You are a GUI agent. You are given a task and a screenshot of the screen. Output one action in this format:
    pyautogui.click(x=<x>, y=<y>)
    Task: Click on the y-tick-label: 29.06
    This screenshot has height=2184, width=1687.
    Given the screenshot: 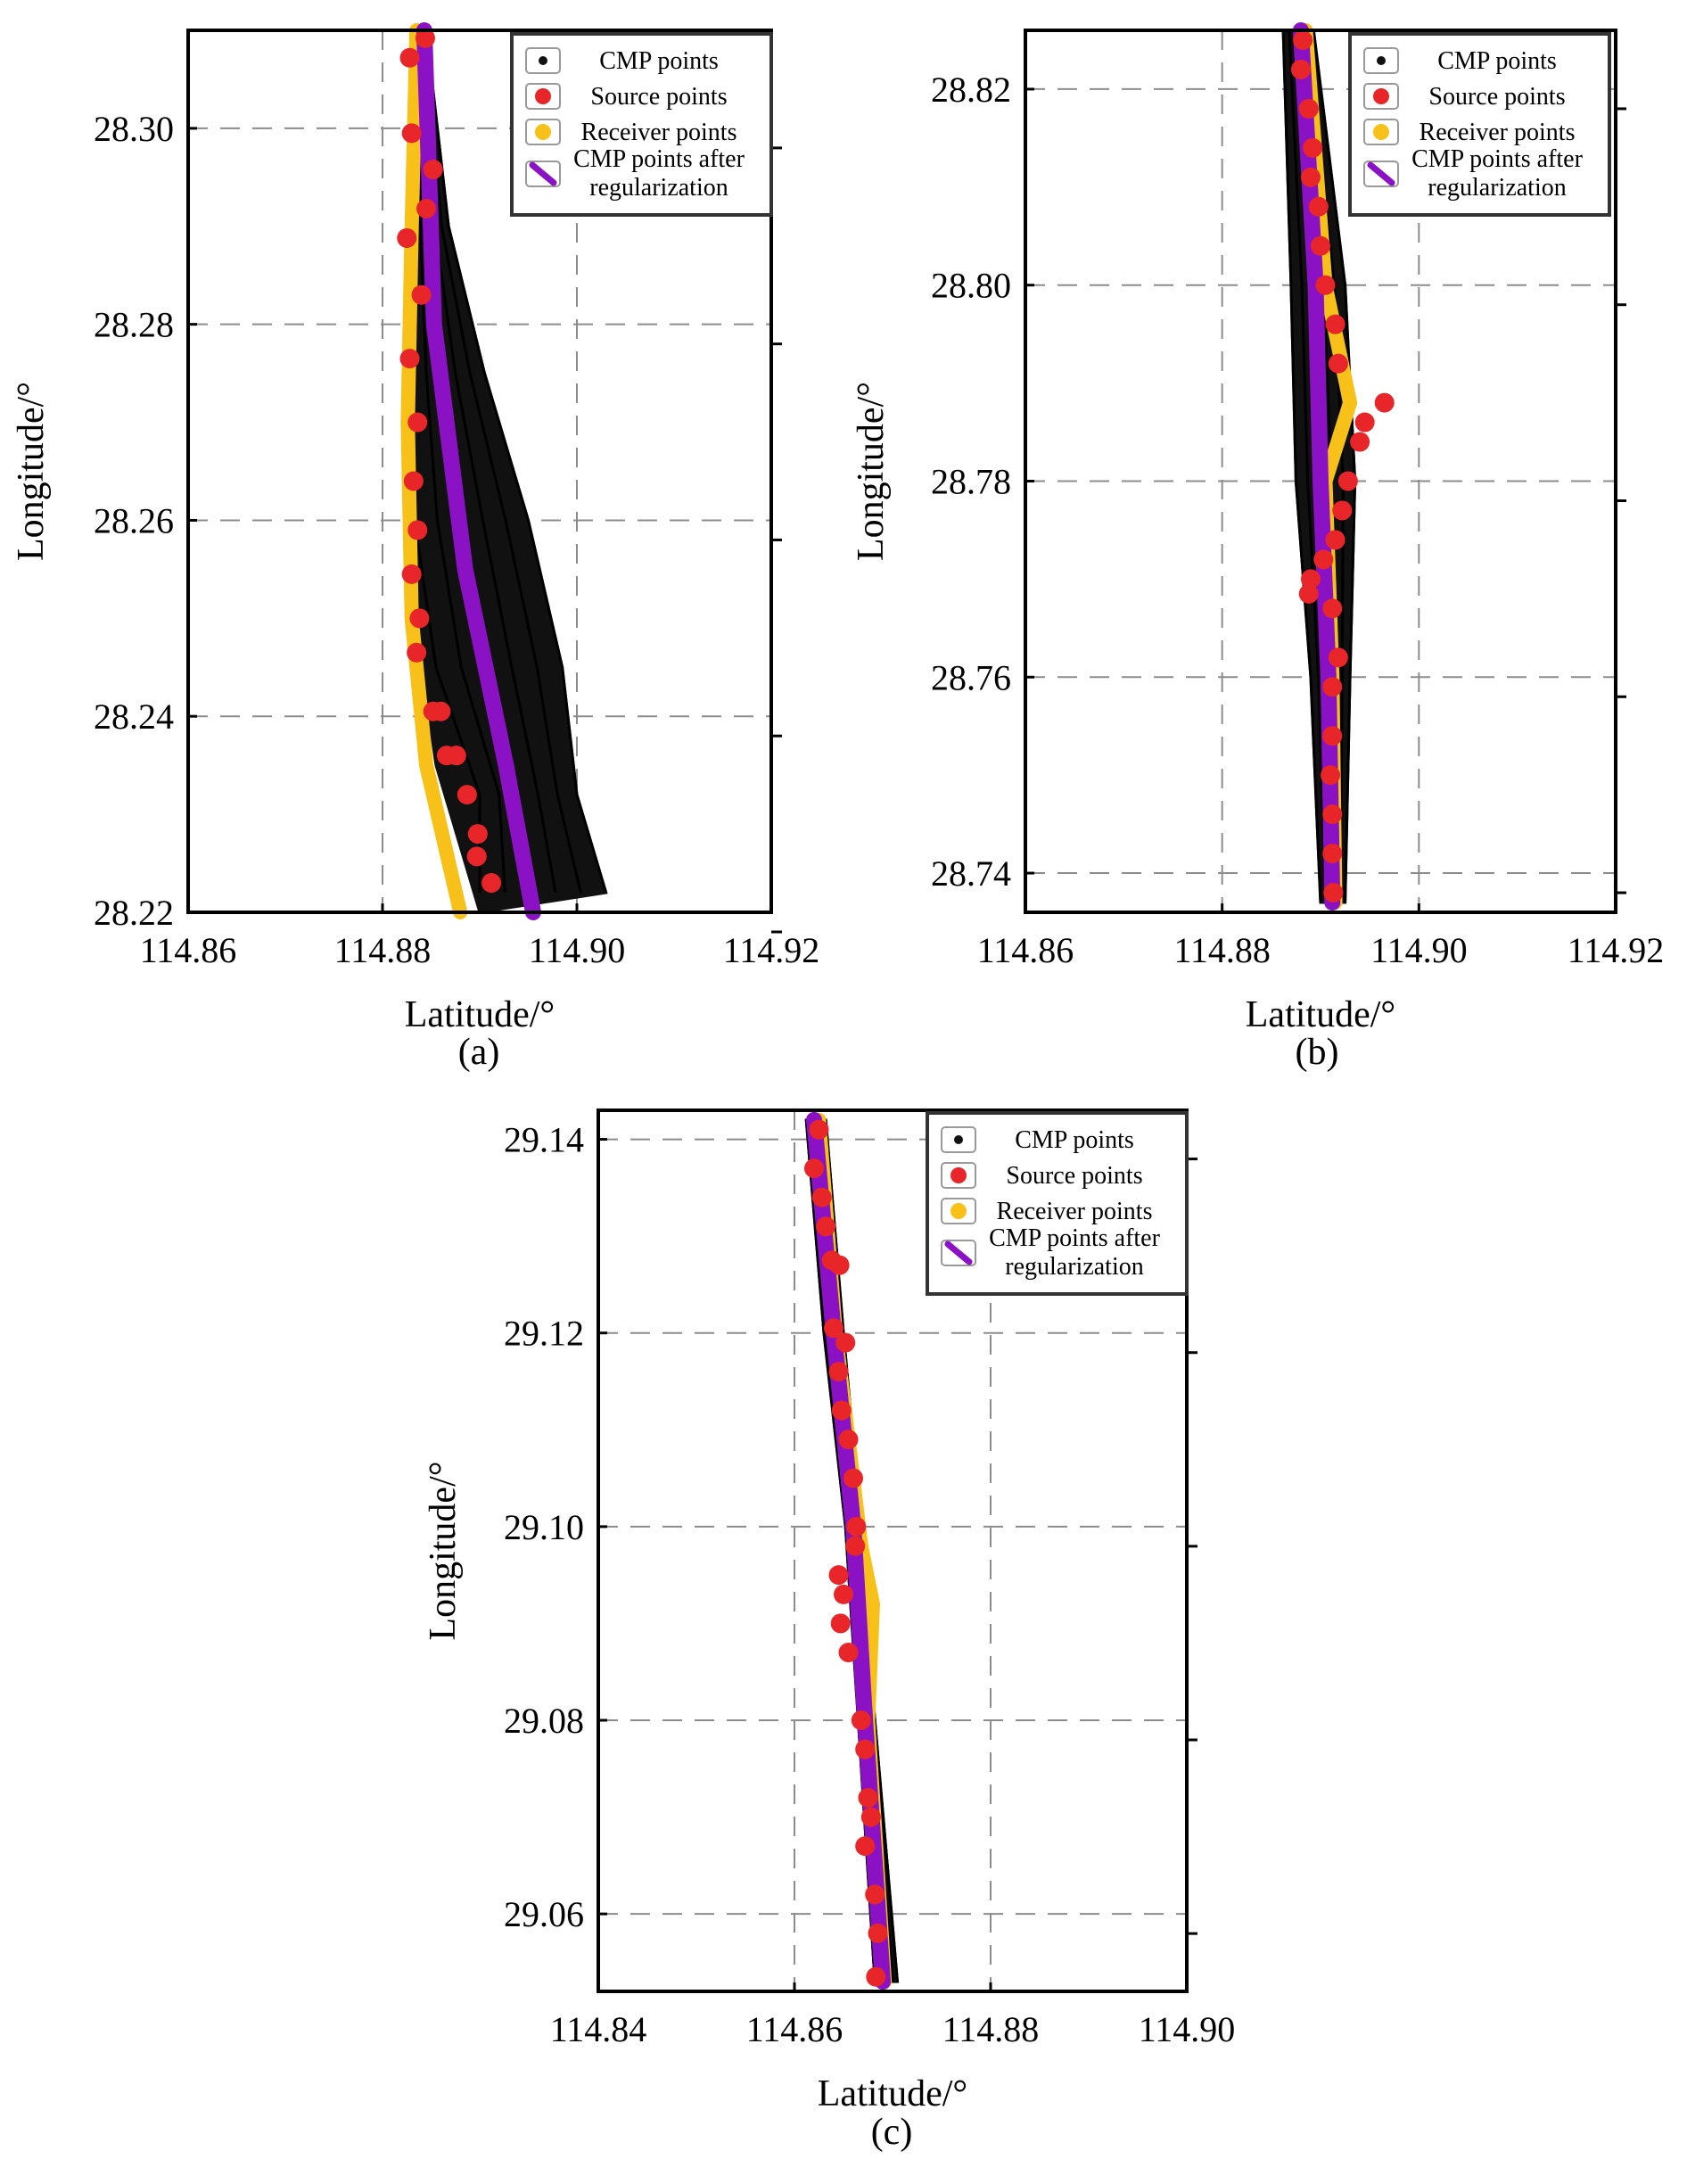 What is the action you would take?
    pyautogui.click(x=544, y=1914)
    